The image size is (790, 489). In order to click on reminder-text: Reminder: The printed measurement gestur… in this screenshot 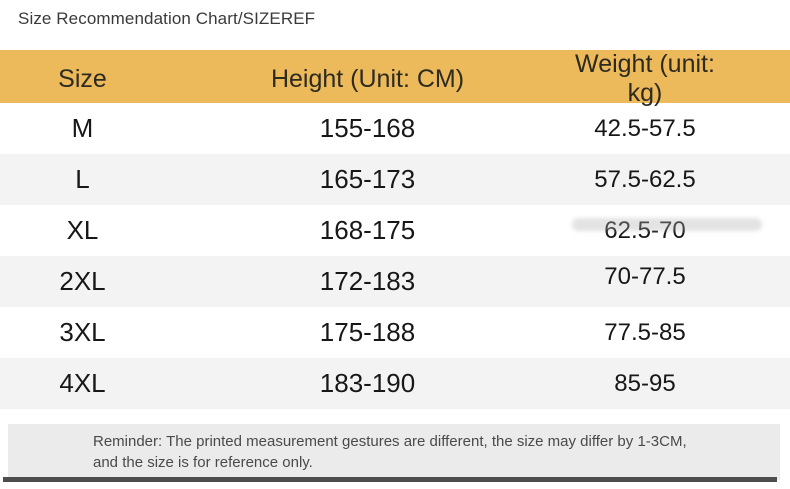, I will do `click(390, 452)`.